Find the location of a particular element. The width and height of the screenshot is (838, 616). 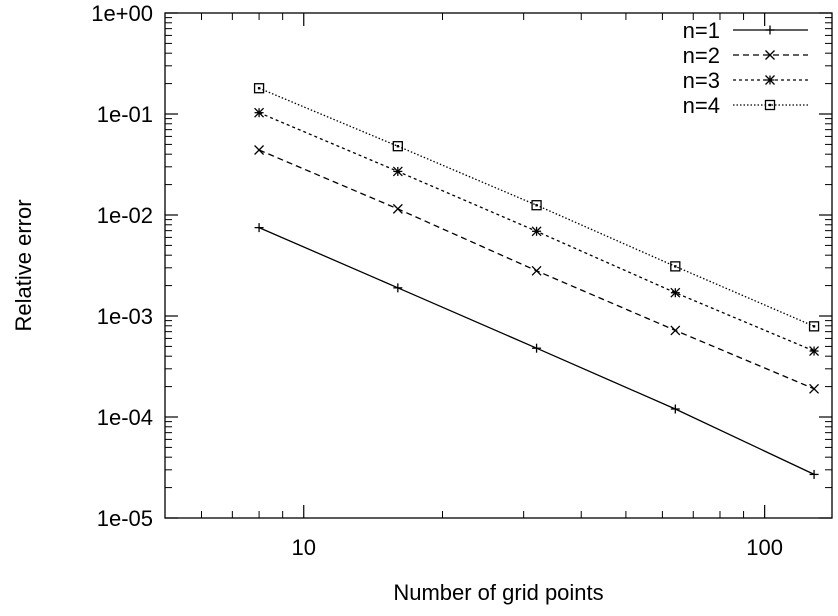

y-axis-title: Relative error is located at coordinates (23, 265).